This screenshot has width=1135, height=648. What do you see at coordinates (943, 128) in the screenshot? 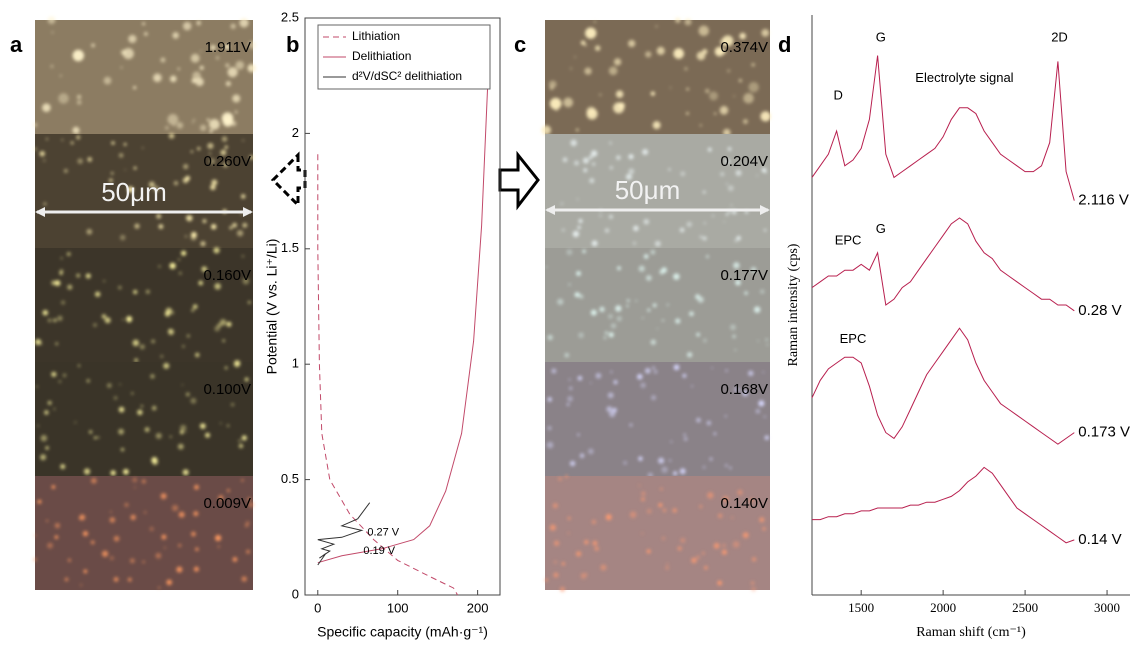
I see `data-line` at bounding box center [943, 128].